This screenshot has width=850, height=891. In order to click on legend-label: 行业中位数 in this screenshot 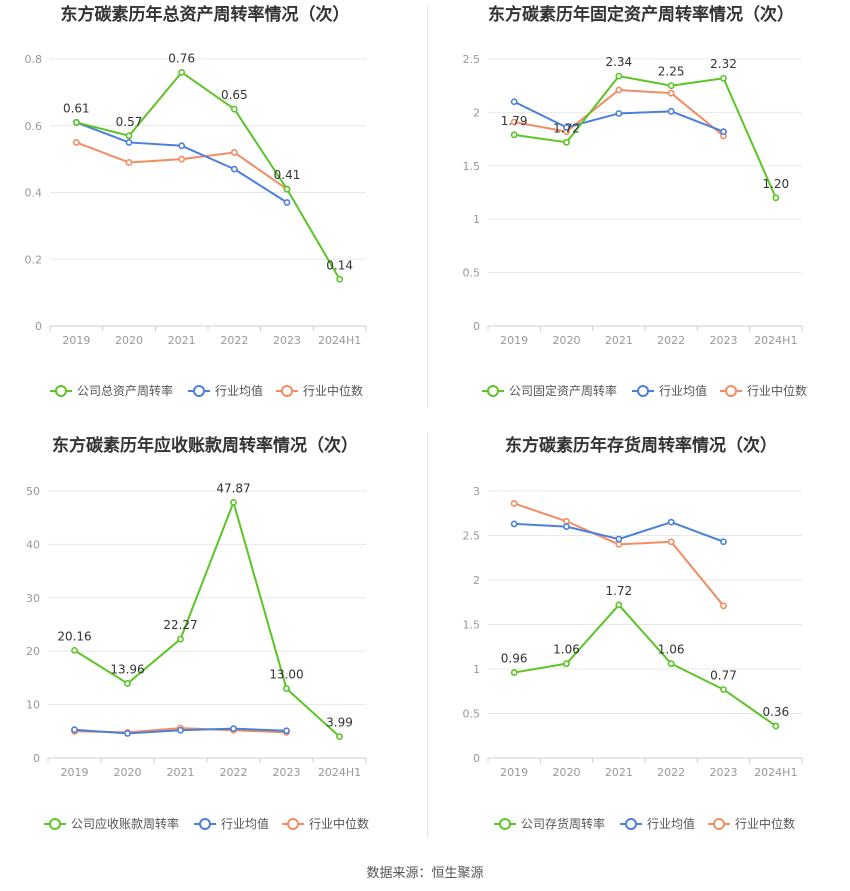, I will do `click(339, 823)`.